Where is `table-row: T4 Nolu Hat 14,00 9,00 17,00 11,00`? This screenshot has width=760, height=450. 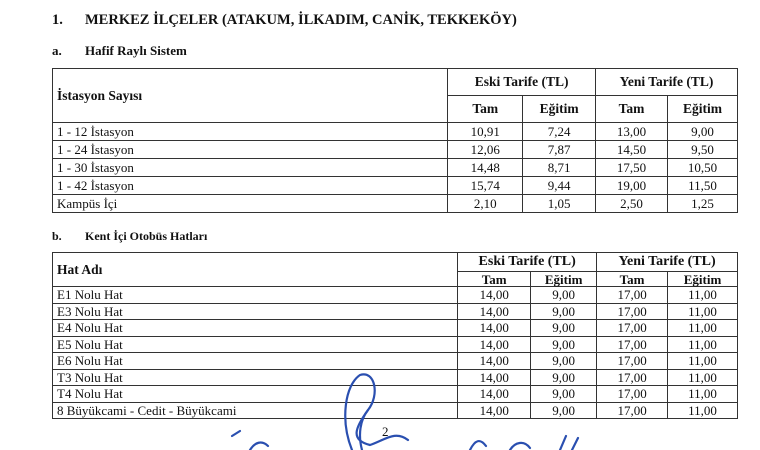 table-row: T4 Nolu Hat 14,00 9,00 17,00 11,00 is located at coordinates (394, 394).